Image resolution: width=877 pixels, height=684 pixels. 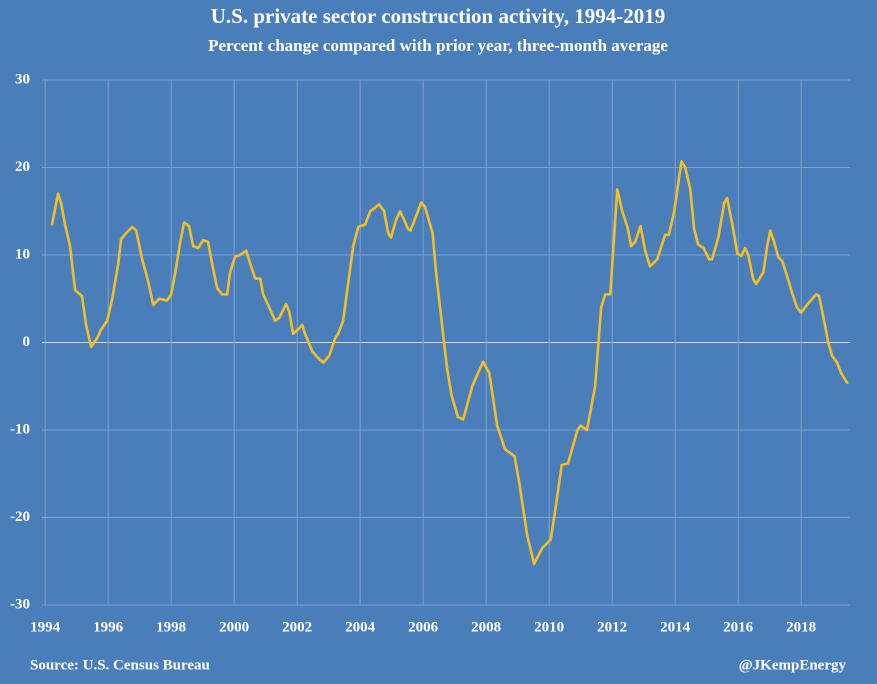 I want to click on x-tick-label: 2018, so click(x=801, y=627).